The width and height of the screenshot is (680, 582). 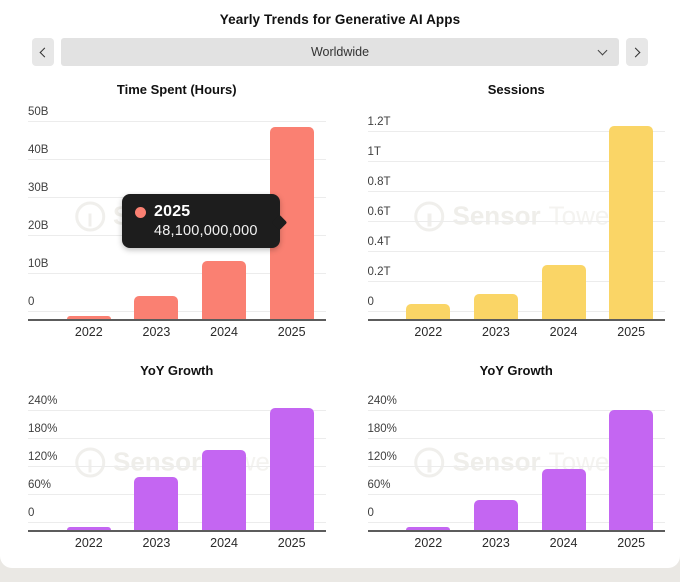 I want to click on y-axis-tick-label: 40B, so click(x=38, y=149).